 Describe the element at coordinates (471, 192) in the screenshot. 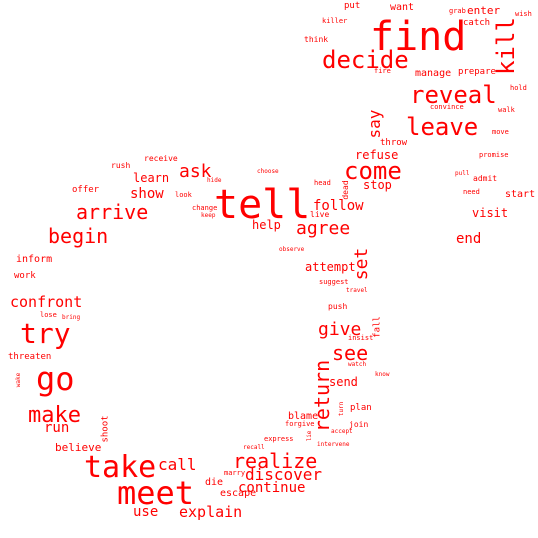

I see `word: need` at that location.